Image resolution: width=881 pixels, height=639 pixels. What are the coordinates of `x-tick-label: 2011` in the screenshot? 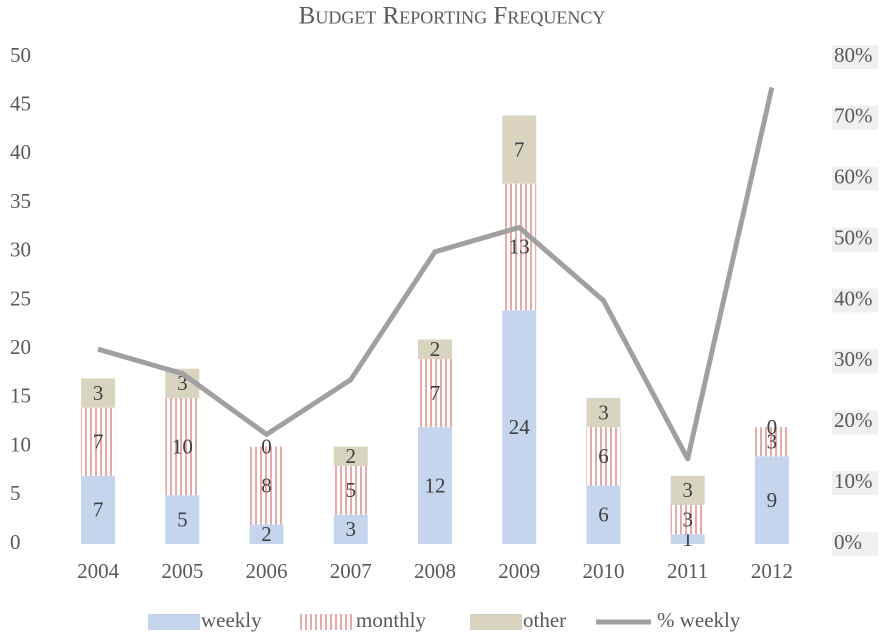 It's located at (687, 571).